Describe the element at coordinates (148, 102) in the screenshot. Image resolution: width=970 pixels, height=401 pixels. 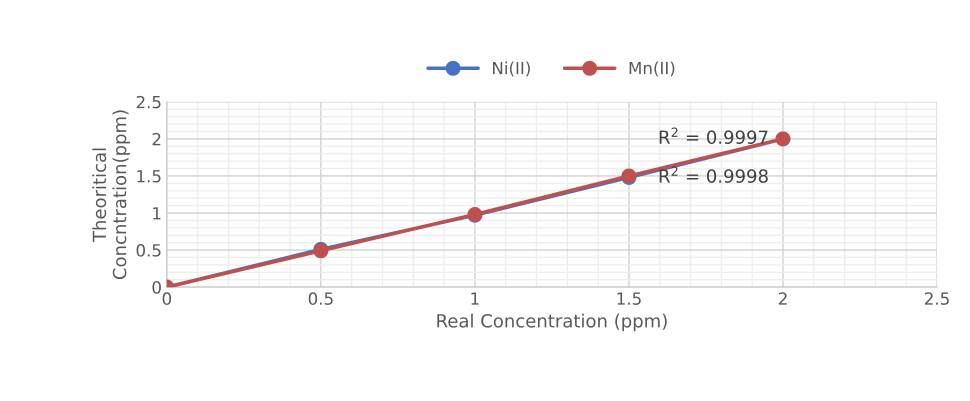
I see `y-tick-label: 2.5` at that location.